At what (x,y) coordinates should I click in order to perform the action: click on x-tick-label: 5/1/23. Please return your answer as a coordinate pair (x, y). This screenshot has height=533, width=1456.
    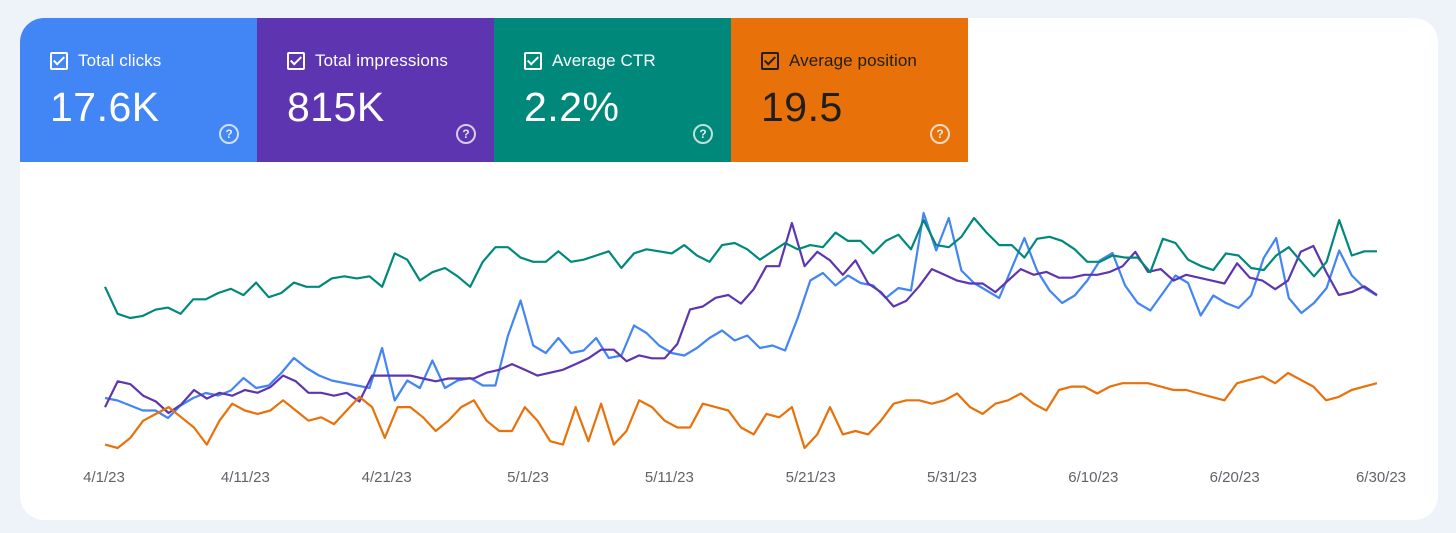
    Looking at the image, I should click on (528, 477).